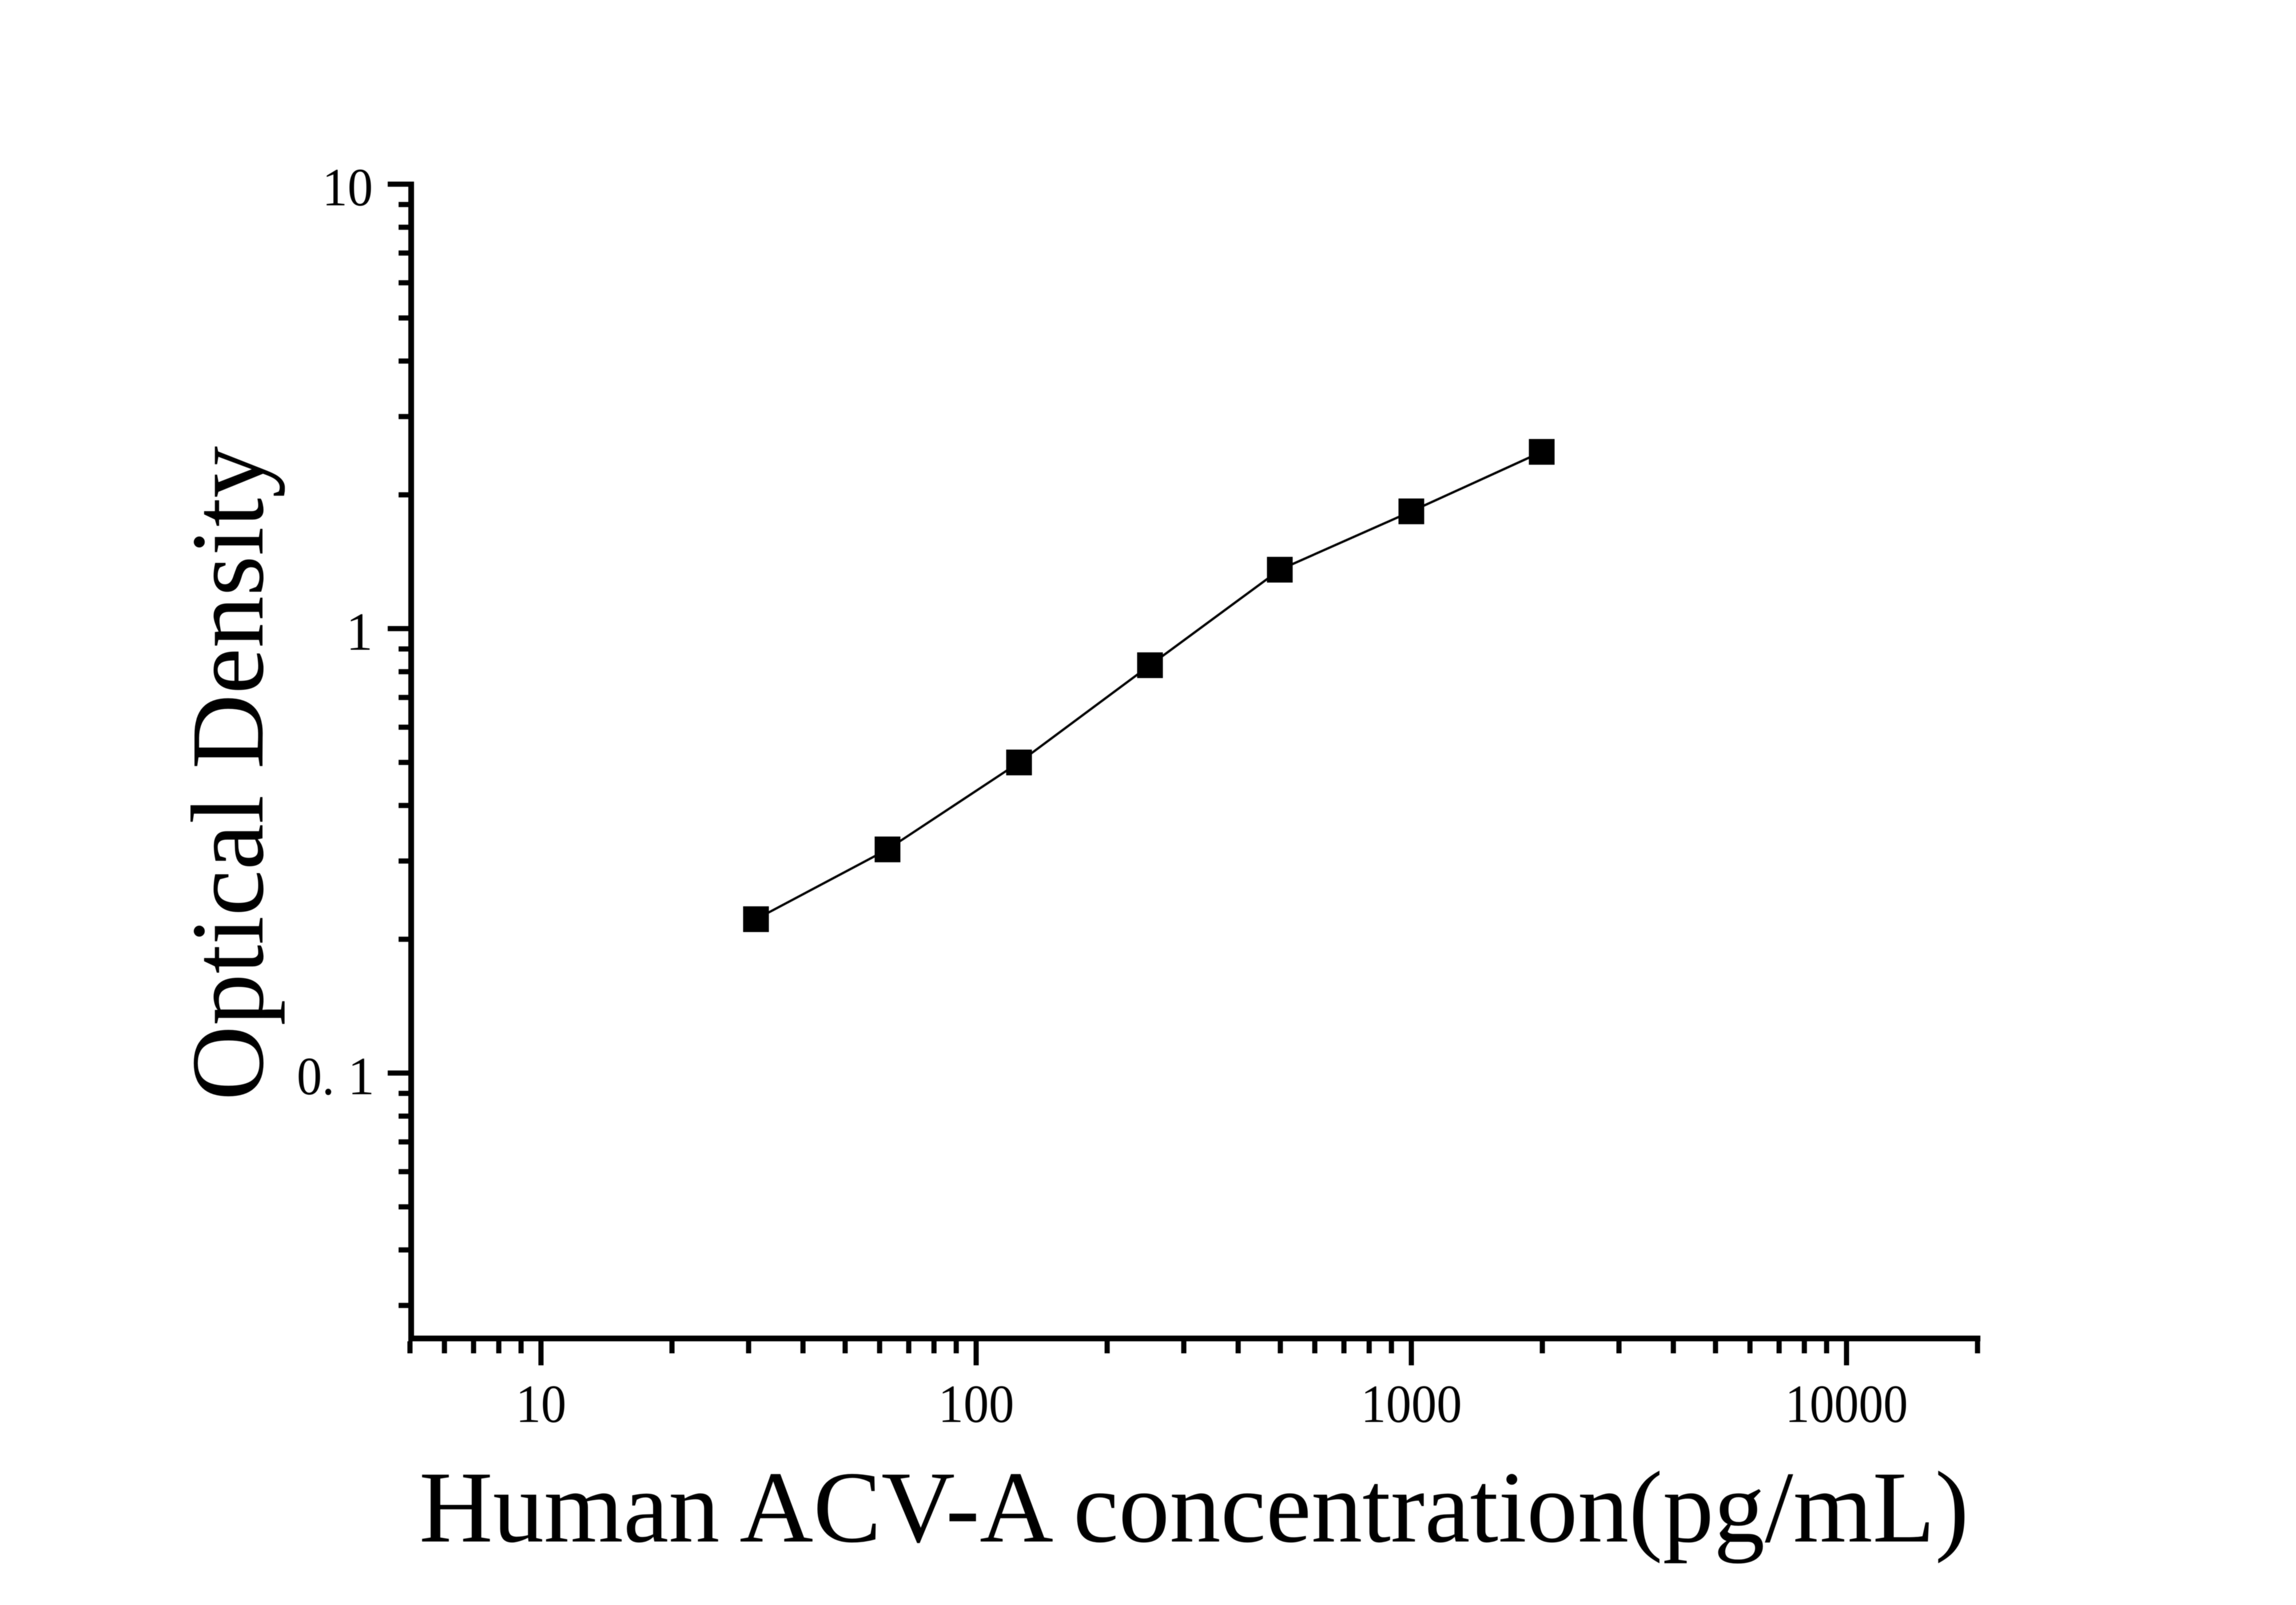  Describe the element at coordinates (227, 773) in the screenshot. I see `svg-text: Optical Density` at that location.